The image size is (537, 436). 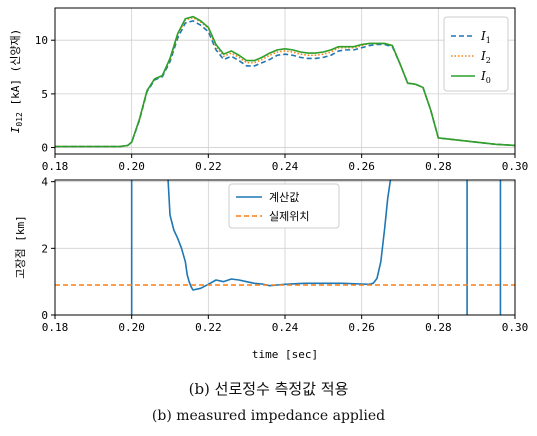 I want to click on fault-location-chart-ylabel: 고장점 [km], so click(x=20, y=246).